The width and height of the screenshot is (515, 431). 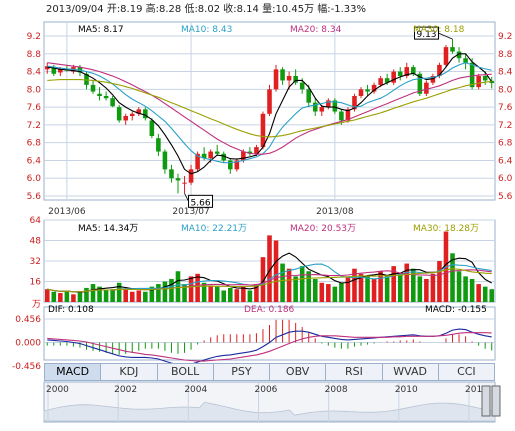 I want to click on price-legend-item: MA20: 8.34, so click(x=316, y=30).